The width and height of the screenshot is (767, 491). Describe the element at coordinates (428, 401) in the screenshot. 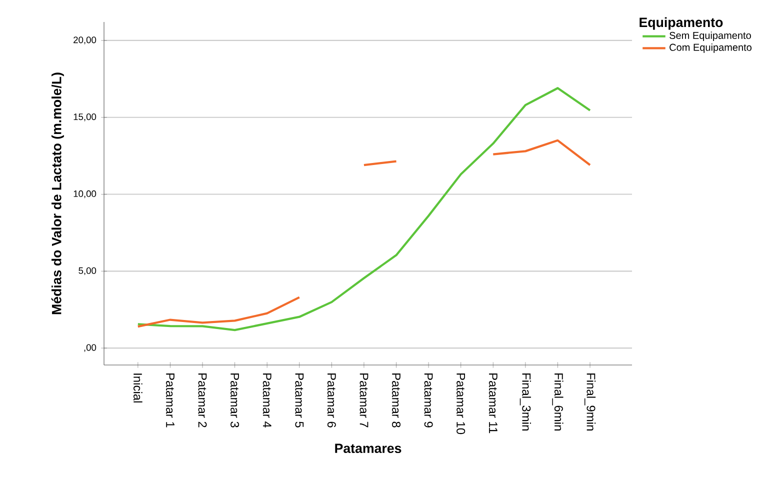

I see `x-tick-label: Patamar 9` at that location.